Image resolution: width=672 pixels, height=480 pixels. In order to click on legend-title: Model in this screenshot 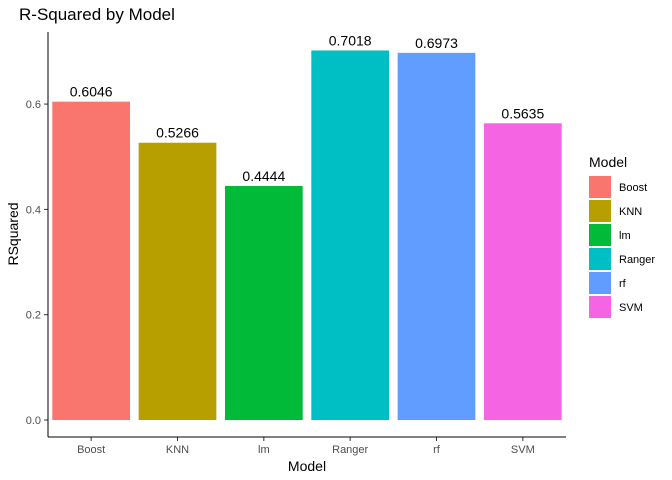, I will do `click(608, 162)`.